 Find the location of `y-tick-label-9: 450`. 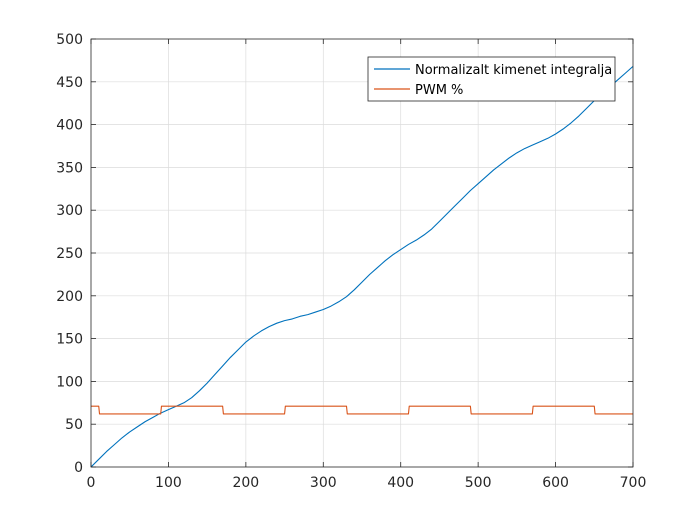

y-tick-label-9: 450 is located at coordinates (69, 83).